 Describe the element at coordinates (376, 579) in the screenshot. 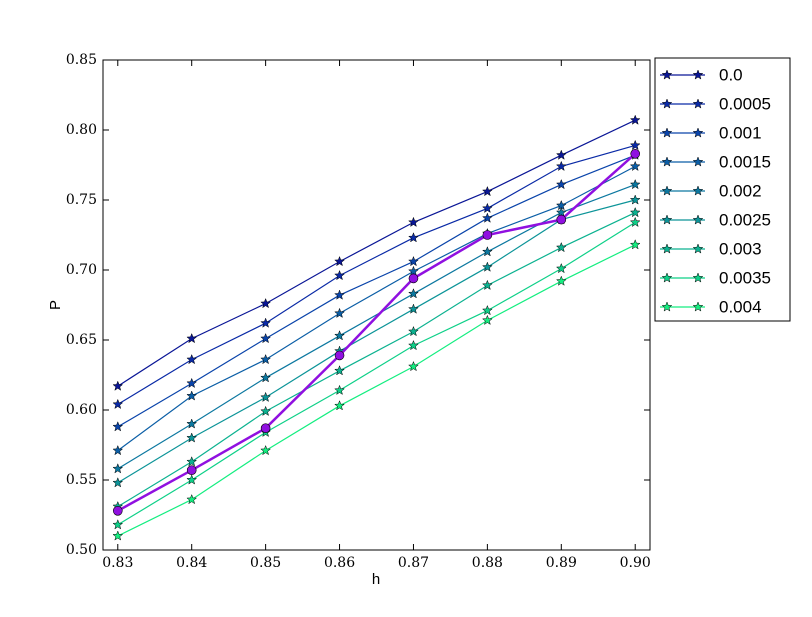

I see `x-axis-label: h` at that location.